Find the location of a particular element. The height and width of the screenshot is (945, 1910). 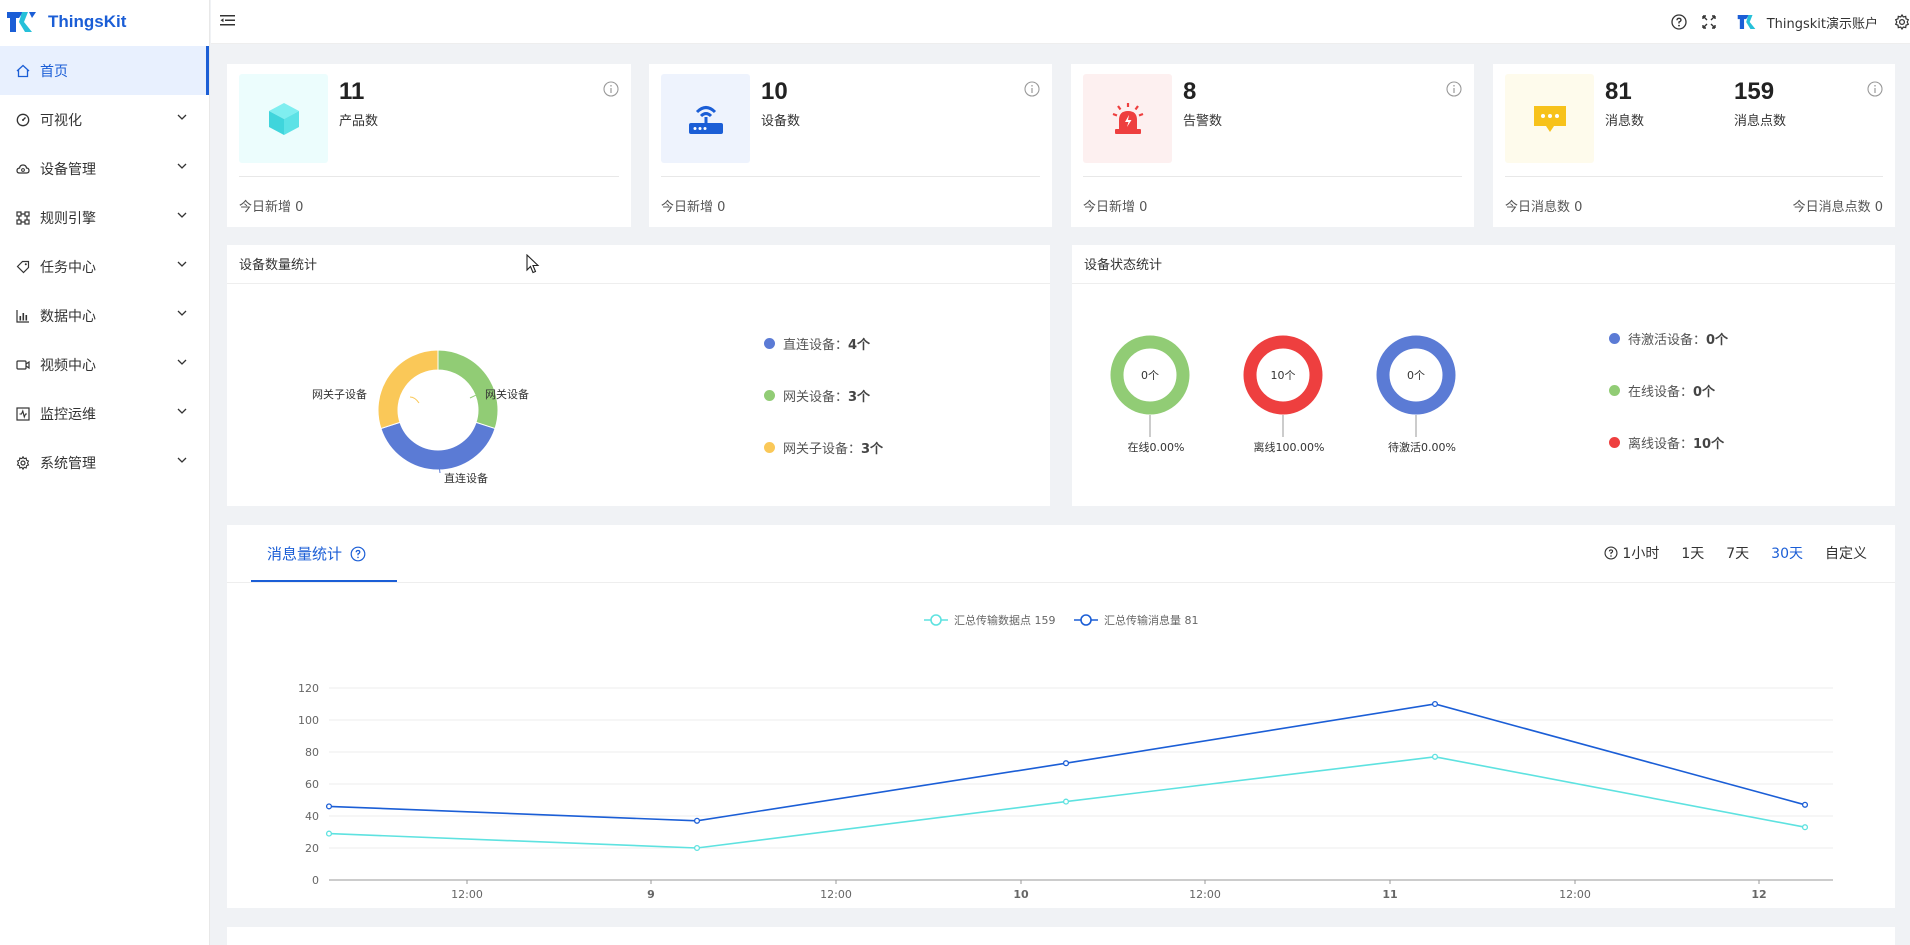

sidebar-item-device-management: 设备管理 is located at coordinates (104, 168).